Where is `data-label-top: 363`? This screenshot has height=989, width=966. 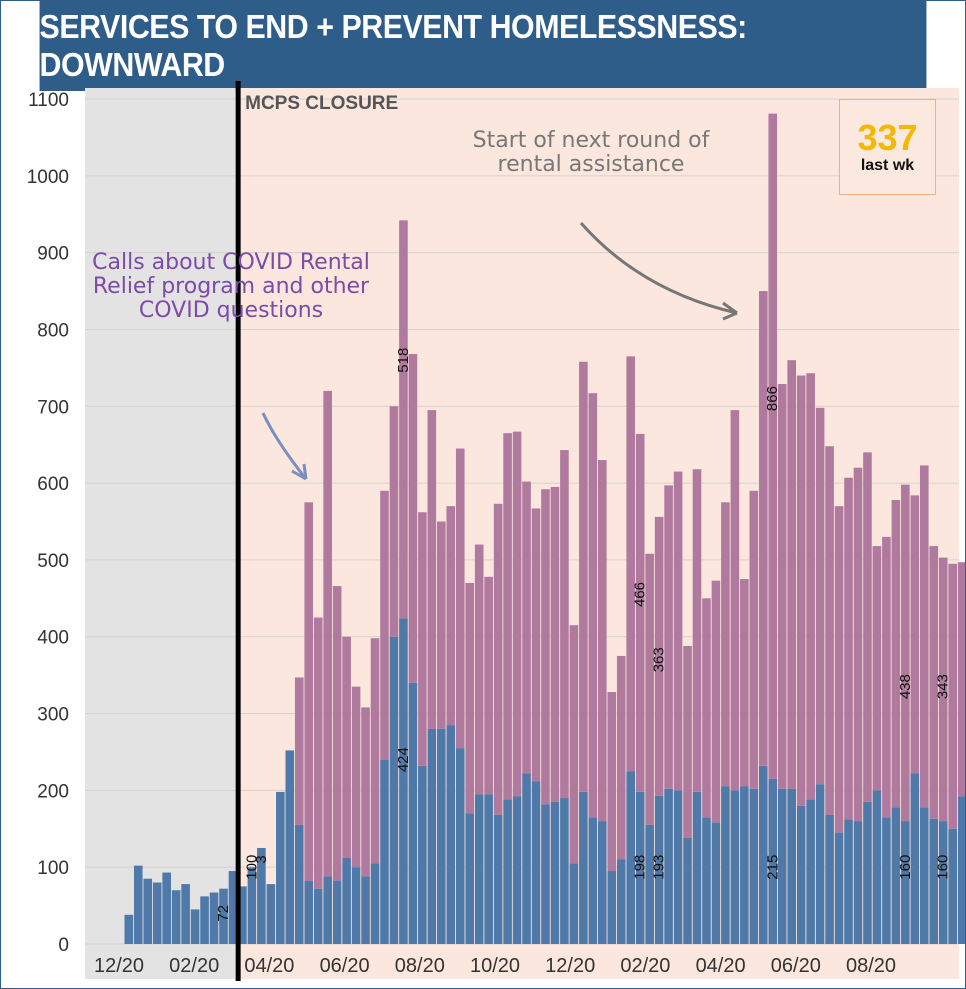 data-label-top: 363 is located at coordinates (659, 659).